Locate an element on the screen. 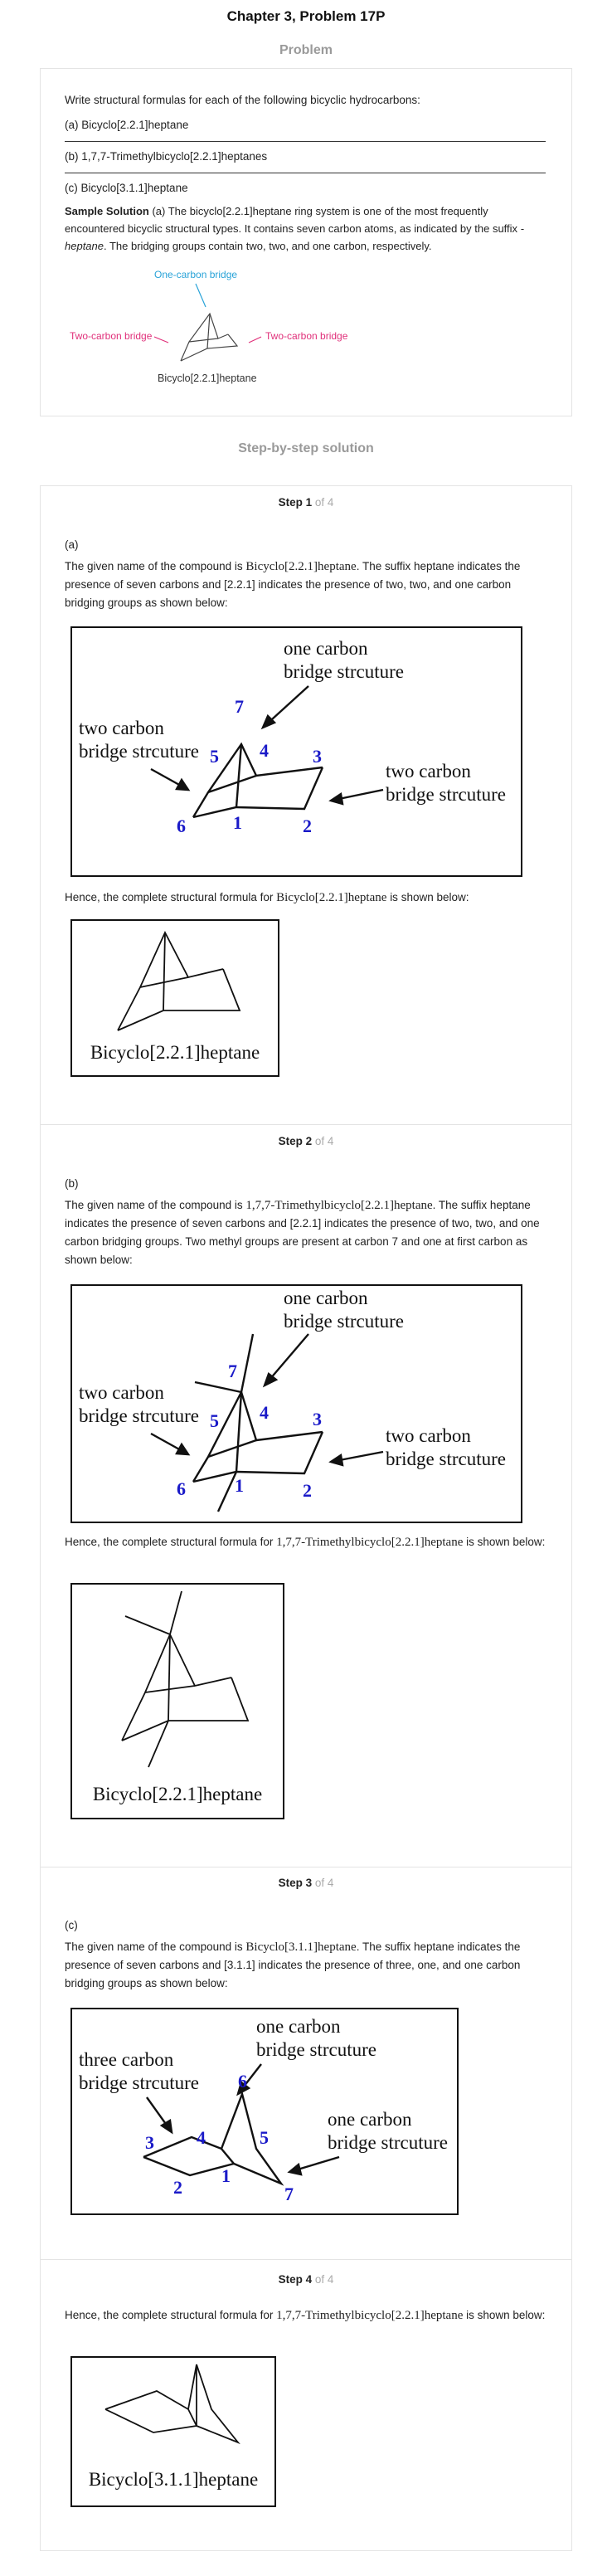  step-1-structure-figure: Bicyclo[2.2.1]heptane is located at coordinates (174, 998).